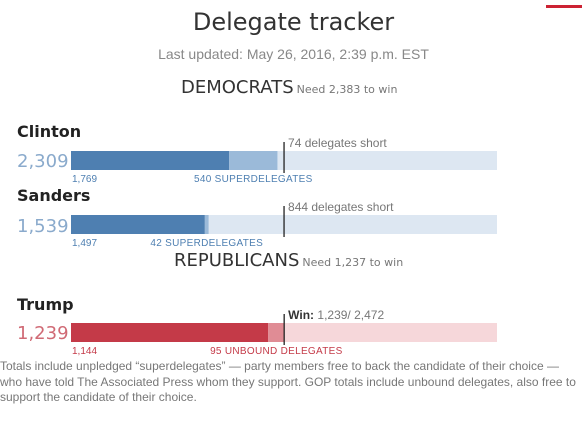 The width and height of the screenshot is (587, 425). I want to click on party-need-democrats: Need 2,383 to win, so click(347, 89).